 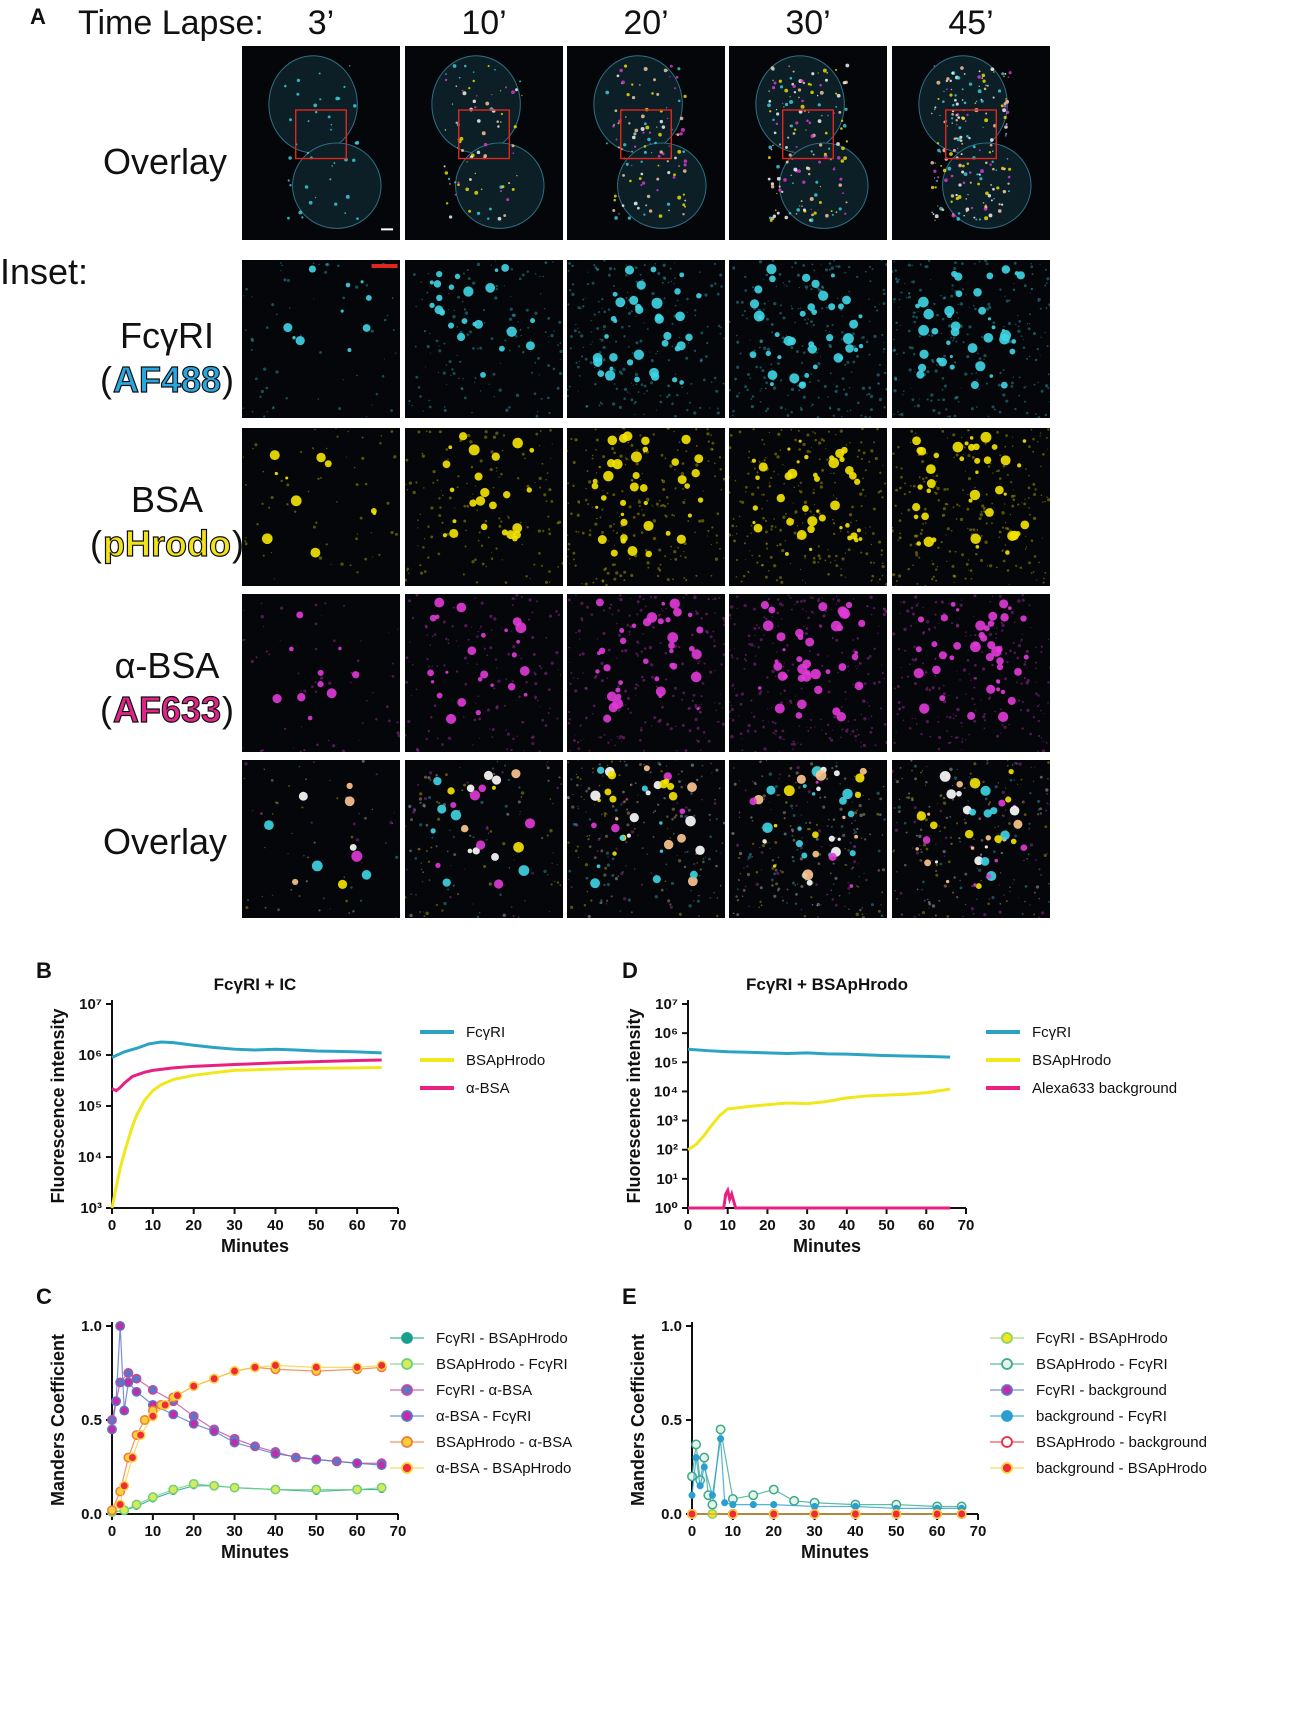 What do you see at coordinates (827, 984) in the screenshot?
I see `chart-title: FcγRI + BSApHrodo` at bounding box center [827, 984].